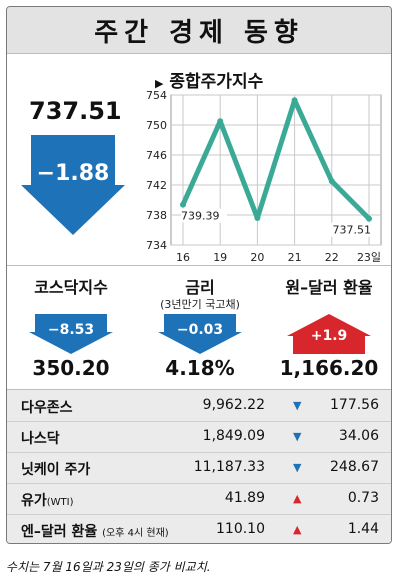 This screenshot has height=584, width=400. I want to click on indicator-name: 원–달러 환율, so click(329, 287).